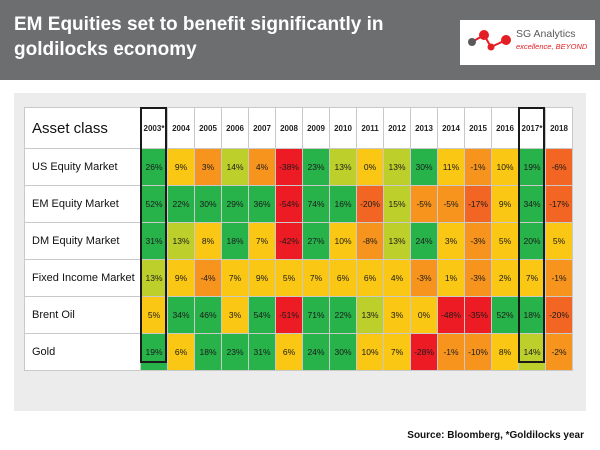 Image resolution: width=600 pixels, height=450 pixels. Describe the element at coordinates (289, 204) in the screenshot. I see `value-cell: -54%` at that location.